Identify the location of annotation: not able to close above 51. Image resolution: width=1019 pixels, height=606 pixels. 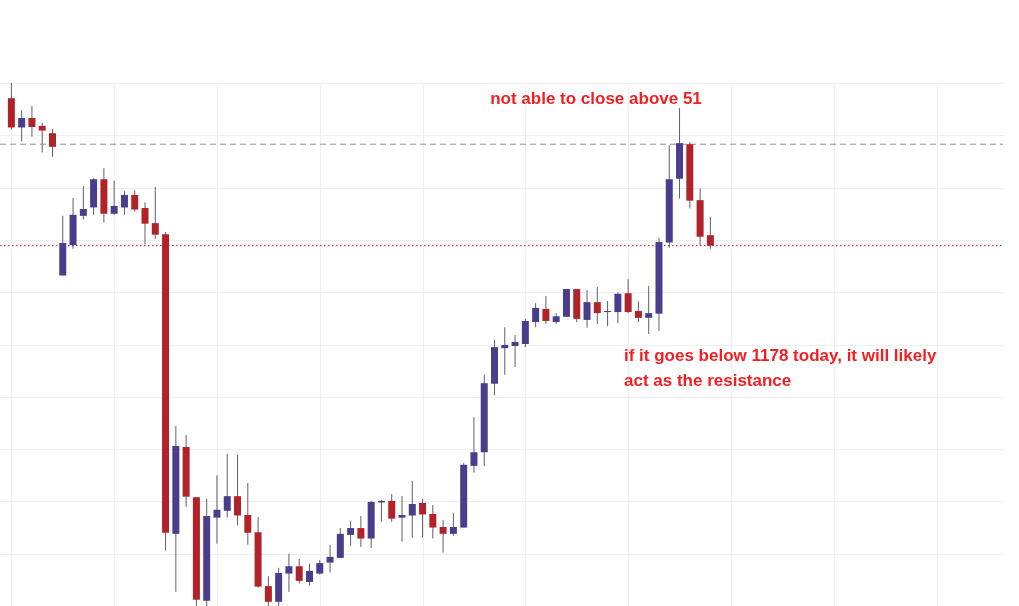
(596, 98).